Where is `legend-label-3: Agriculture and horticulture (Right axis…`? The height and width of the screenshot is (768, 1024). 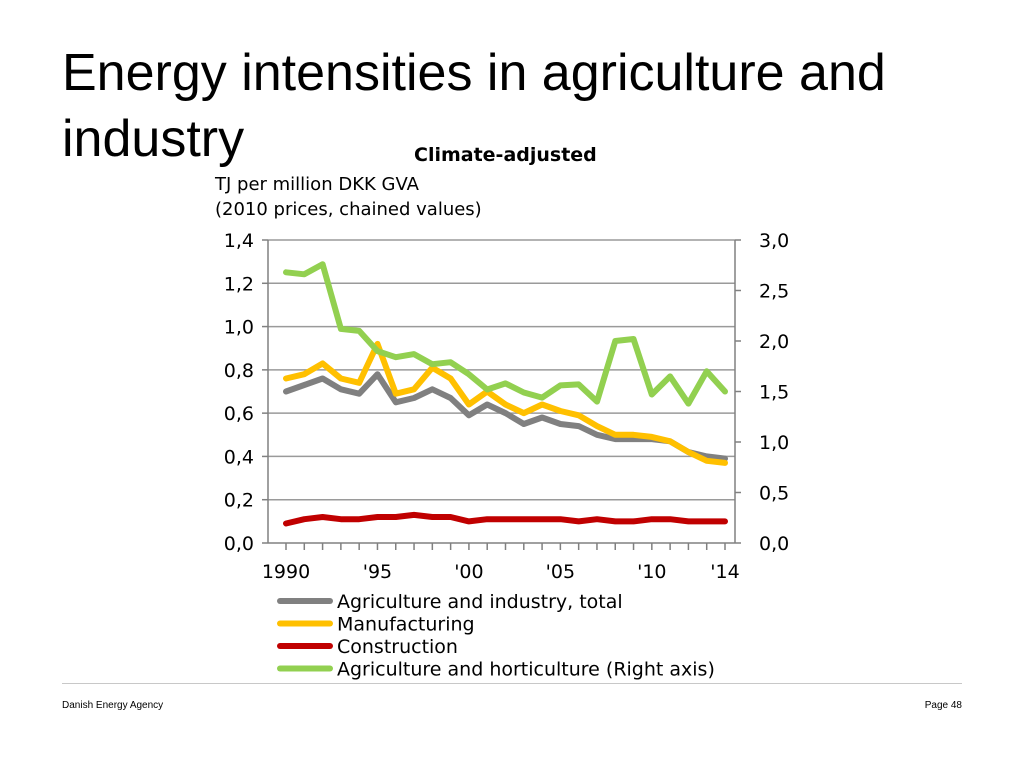 legend-label-3: Agriculture and horticulture (Right axis… is located at coordinates (526, 670).